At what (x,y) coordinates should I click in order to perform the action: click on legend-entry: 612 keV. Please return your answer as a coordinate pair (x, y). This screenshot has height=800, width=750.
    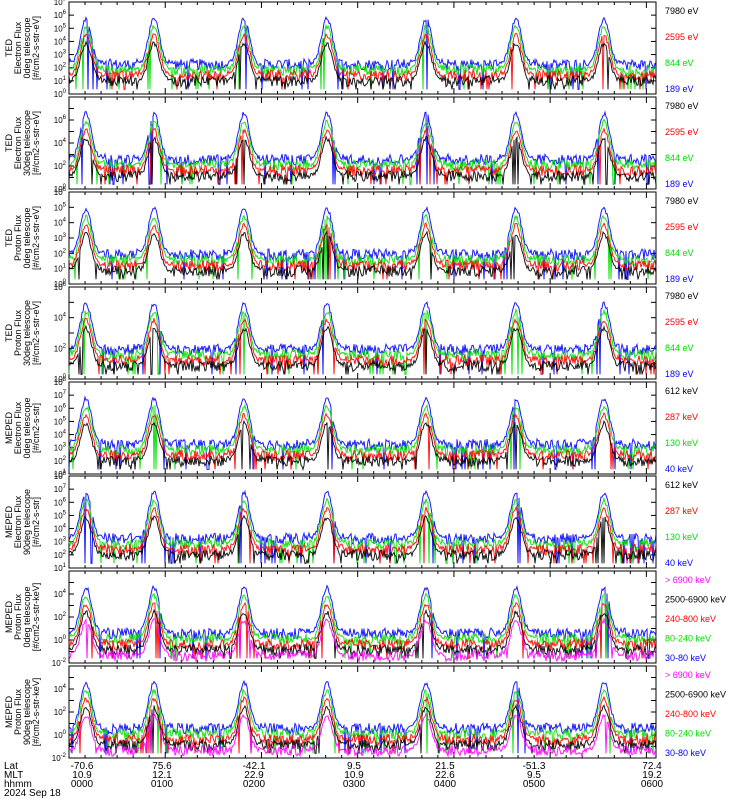
    Looking at the image, I should click on (681, 391).